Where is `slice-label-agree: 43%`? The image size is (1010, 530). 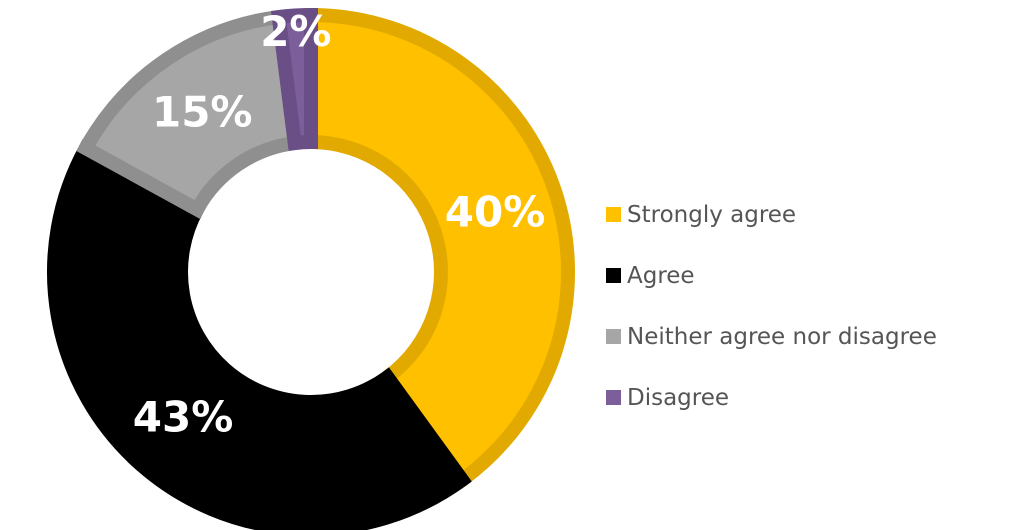 slice-label-agree: 43% is located at coordinates (183, 417).